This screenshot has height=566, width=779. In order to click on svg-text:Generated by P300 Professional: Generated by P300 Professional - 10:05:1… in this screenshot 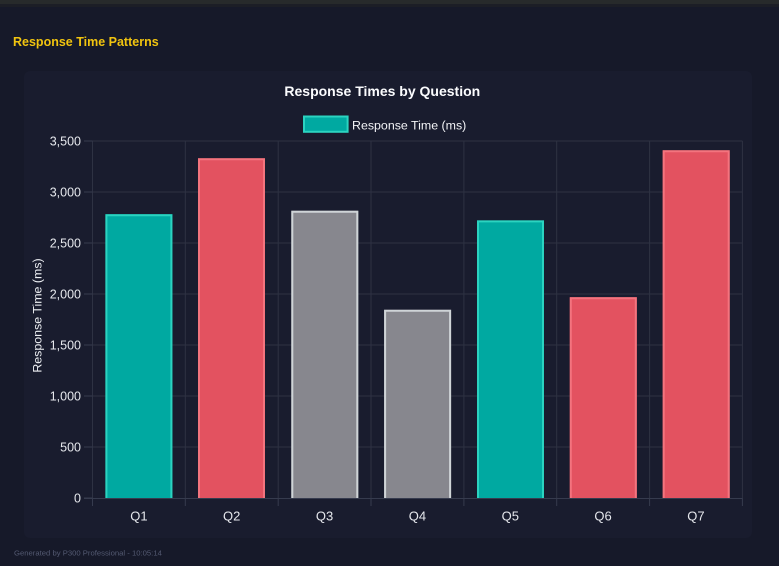, I will do `click(88, 553)`.